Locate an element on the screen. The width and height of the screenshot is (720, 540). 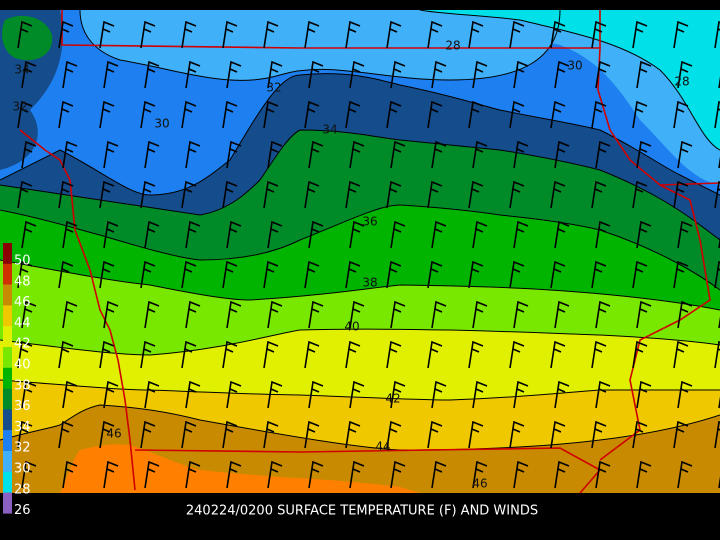
contour-label: 38 is located at coordinates (369, 283).